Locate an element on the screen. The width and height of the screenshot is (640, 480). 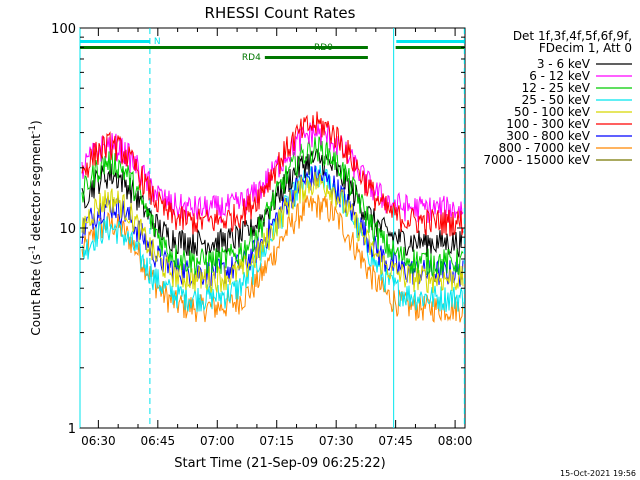
legend-label: 7000 - 15000 keV is located at coordinates (536, 160).